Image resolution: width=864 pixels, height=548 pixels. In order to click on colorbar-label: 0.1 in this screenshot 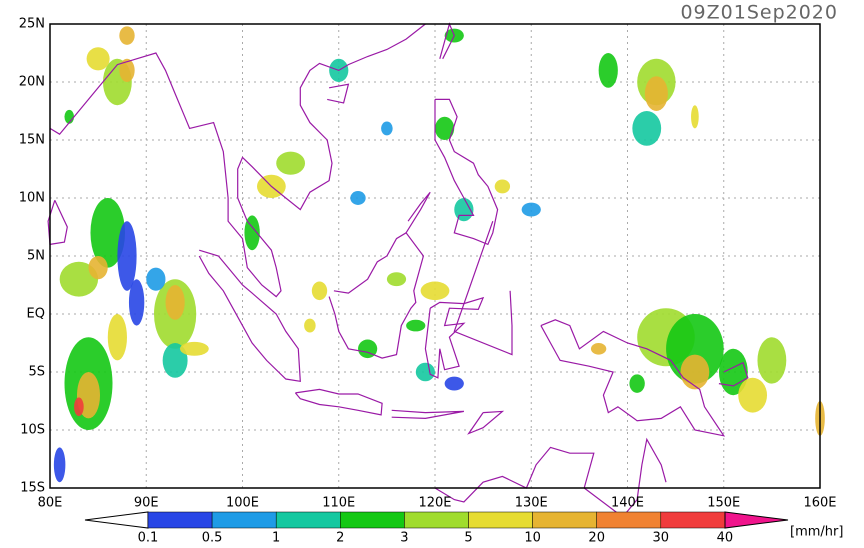, I will do `click(148, 538)`.